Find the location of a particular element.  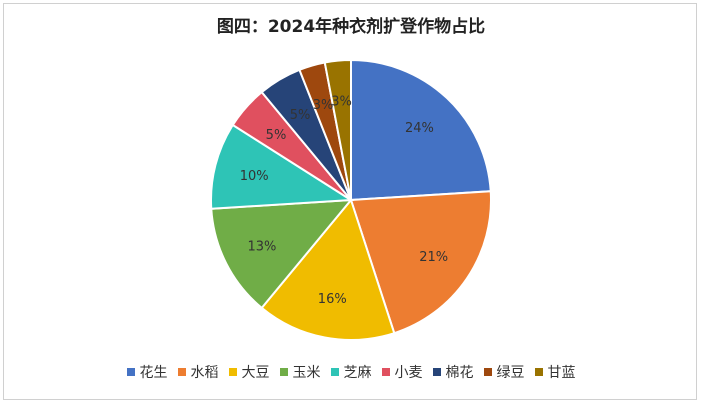

legend-label: 绿豆 is located at coordinates (510, 373).